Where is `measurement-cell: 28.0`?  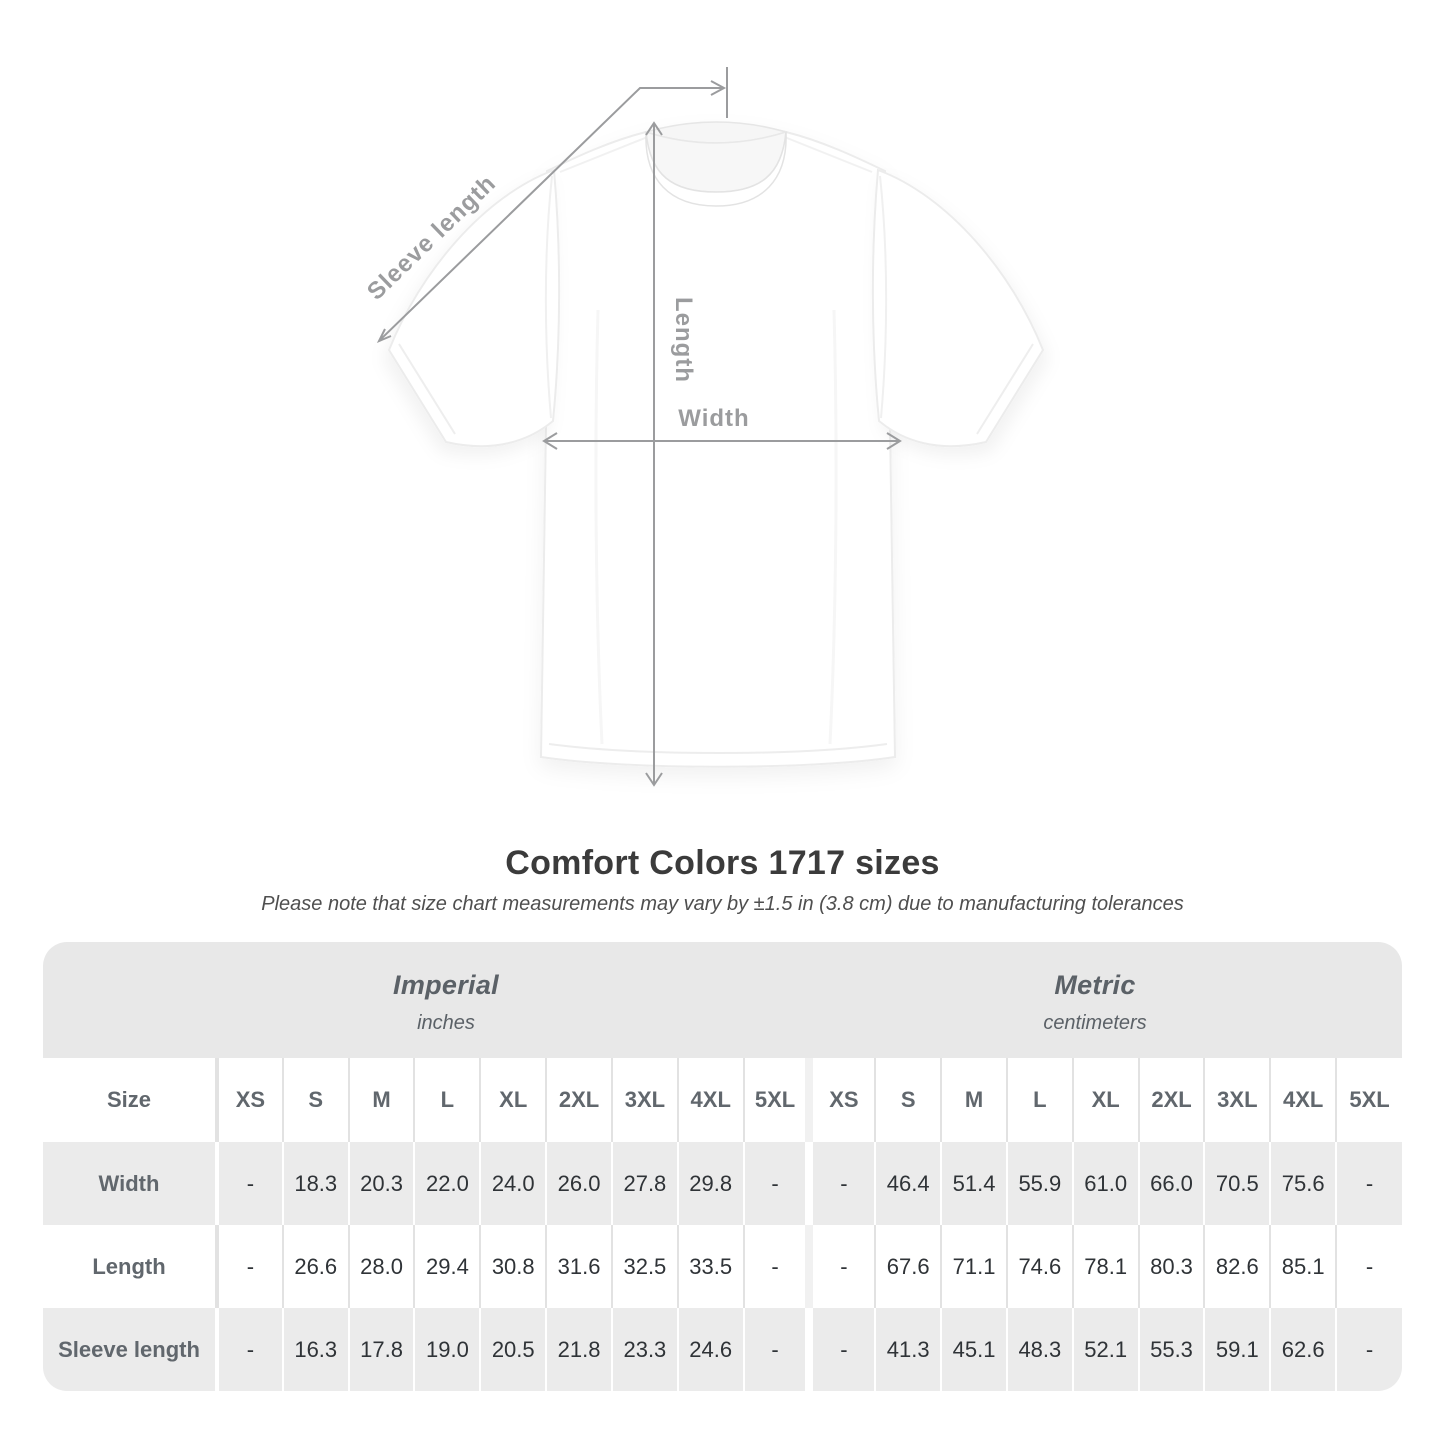
measurement-cell: 28.0 is located at coordinates (381, 1266).